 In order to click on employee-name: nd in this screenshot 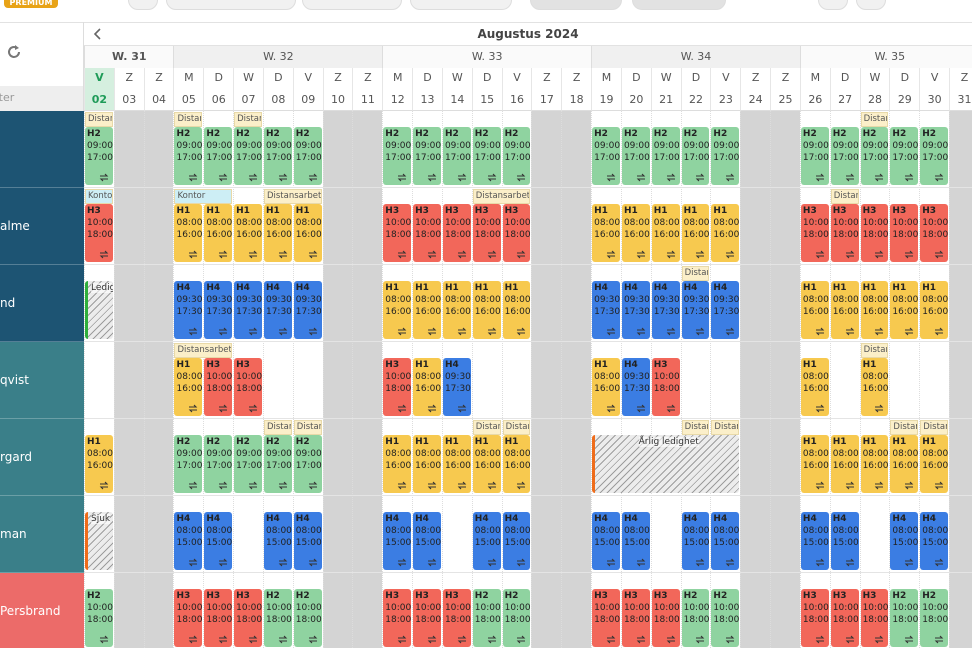, I will do `click(42, 303)`.